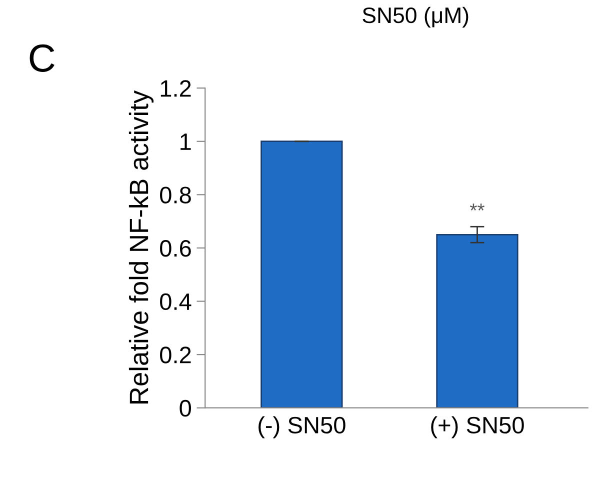  What do you see at coordinates (415, 17) in the screenshot?
I see `chart-title: SN50 (μM)` at bounding box center [415, 17].